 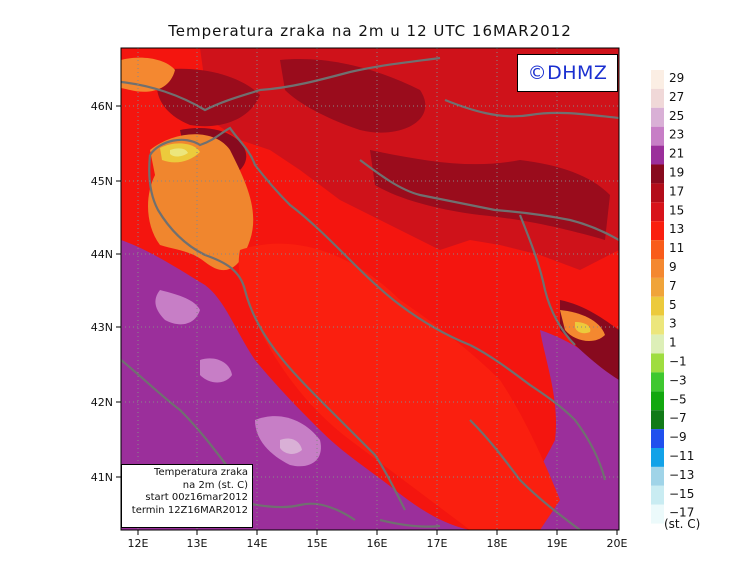 What do you see at coordinates (102, 477) in the screenshot?
I see `lat-label: 41N` at bounding box center [102, 477].